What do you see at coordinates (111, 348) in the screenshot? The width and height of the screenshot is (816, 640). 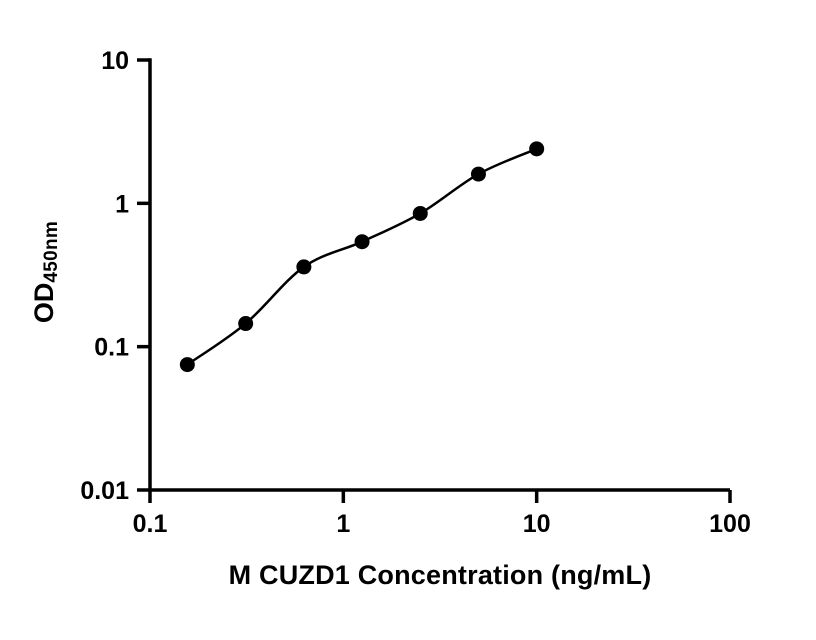 I see `y-tick-label: 0.1` at bounding box center [111, 348].